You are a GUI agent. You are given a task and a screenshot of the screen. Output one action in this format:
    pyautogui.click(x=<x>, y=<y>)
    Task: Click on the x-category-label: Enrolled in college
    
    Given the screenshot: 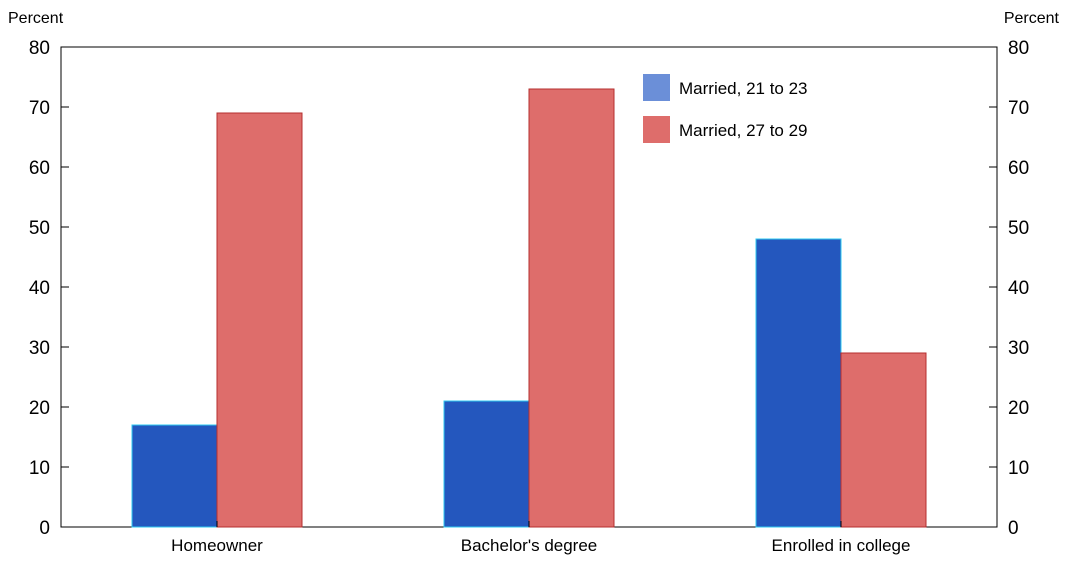 What is the action you would take?
    pyautogui.click(x=841, y=545)
    